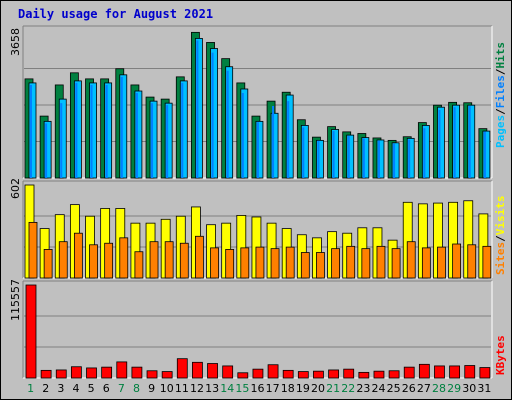 Image resolution: width=512 pixels, height=400 pixels. I want to click on day-label: 22, so click(348, 388).